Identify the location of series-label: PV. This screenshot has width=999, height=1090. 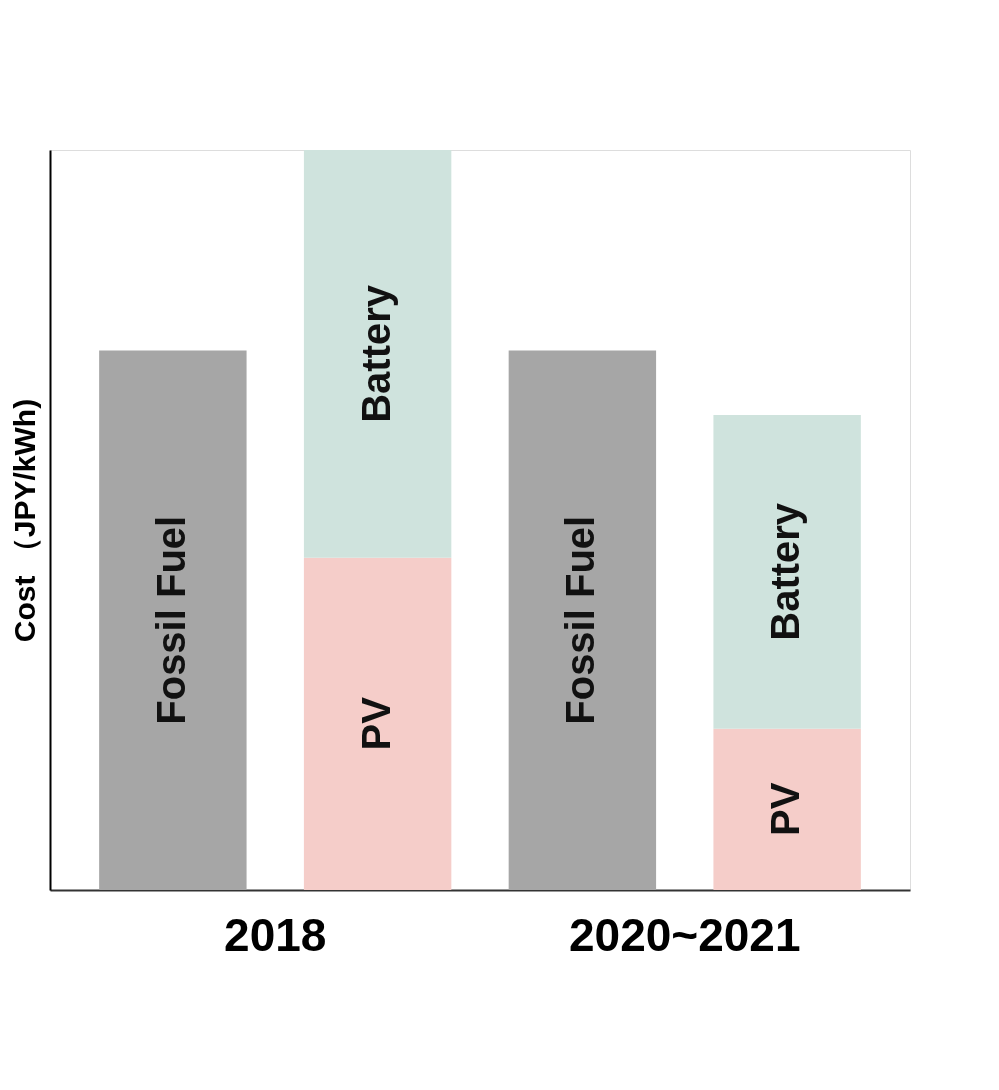
(785, 809).